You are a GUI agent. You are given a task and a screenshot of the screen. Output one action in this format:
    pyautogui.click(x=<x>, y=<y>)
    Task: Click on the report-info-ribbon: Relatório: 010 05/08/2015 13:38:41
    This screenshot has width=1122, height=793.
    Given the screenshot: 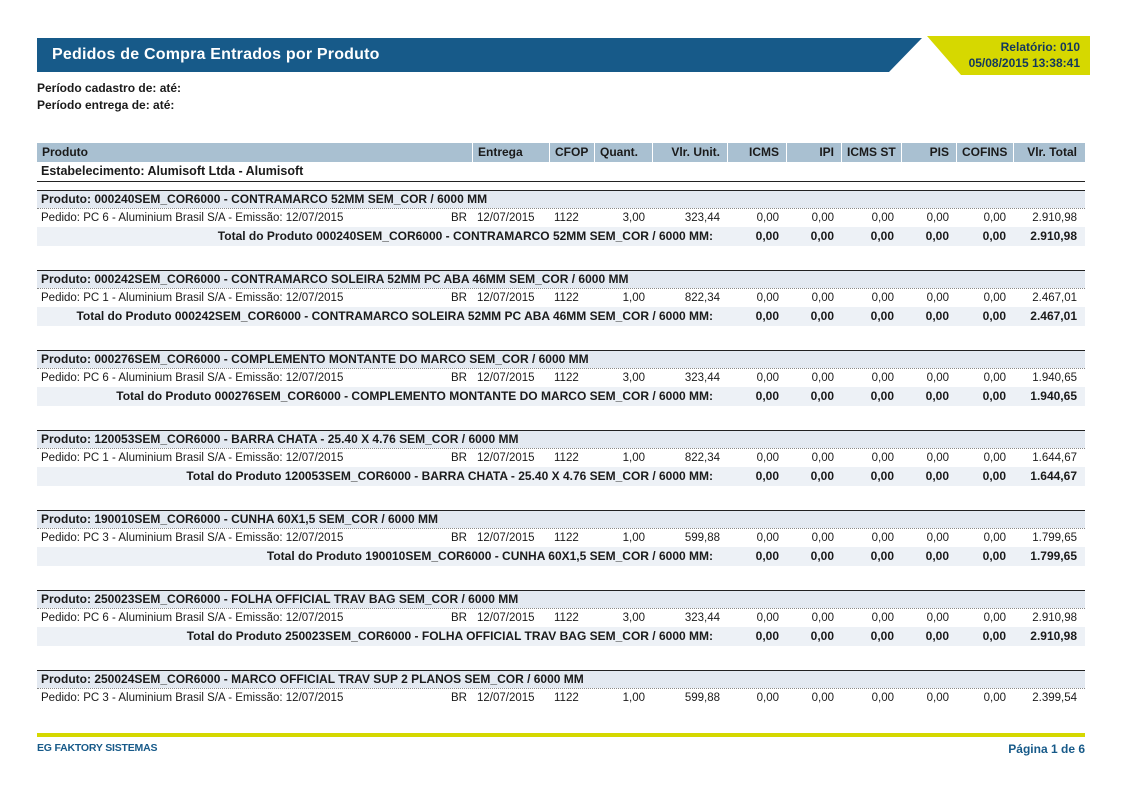 What is the action you would take?
    pyautogui.click(x=1008, y=55)
    